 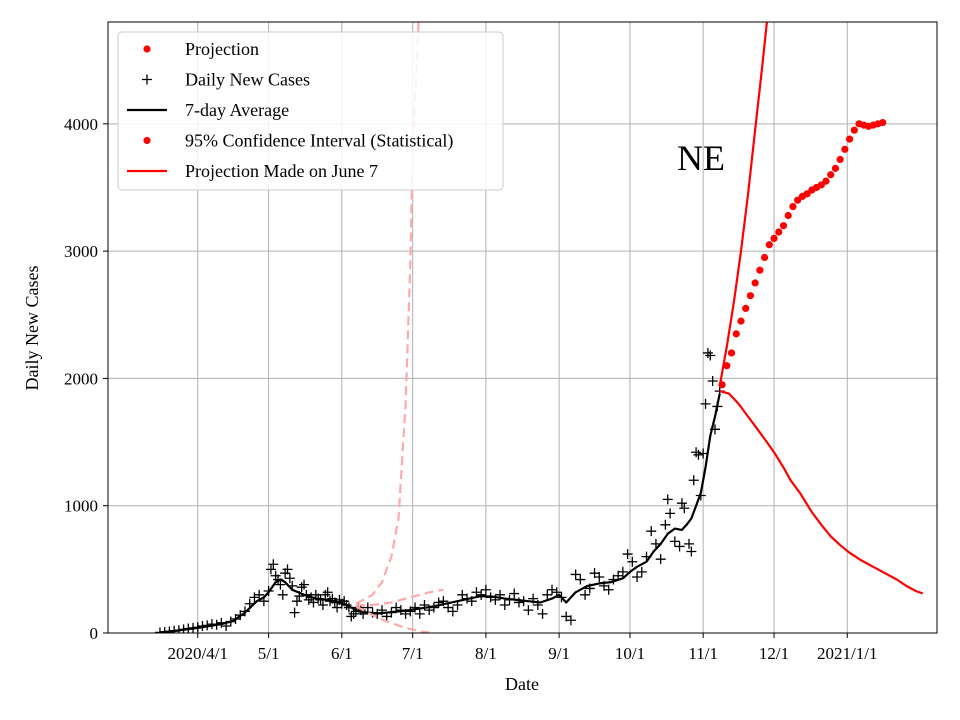 What do you see at coordinates (237, 110) in the screenshot?
I see `legend-label: 7-day Average` at bounding box center [237, 110].